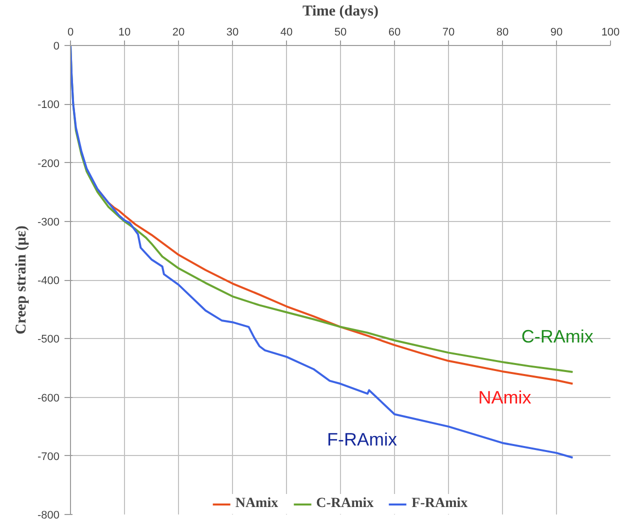  What do you see at coordinates (70, 32) in the screenshot?
I see `x-tick-label: 0` at bounding box center [70, 32].